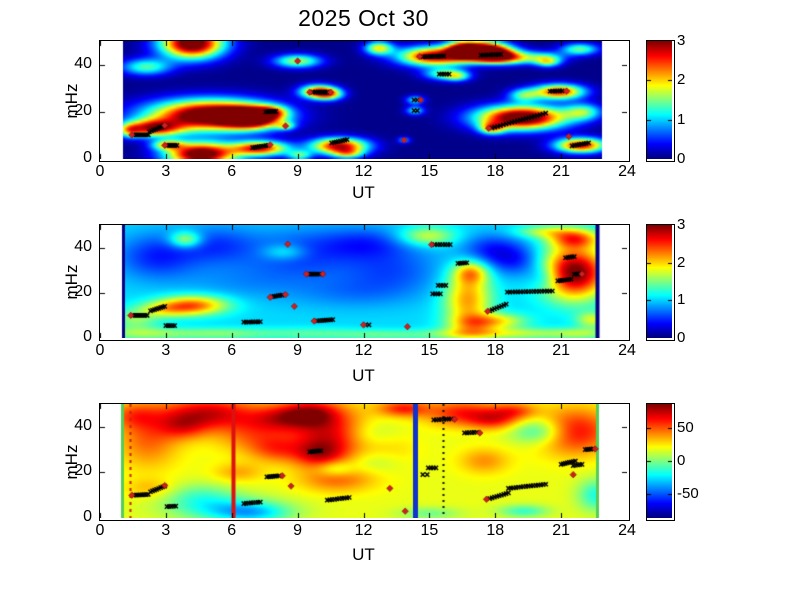 The image size is (801, 600). Describe the element at coordinates (363, 554) in the screenshot. I see `x-axis-label-3: UT` at that location.